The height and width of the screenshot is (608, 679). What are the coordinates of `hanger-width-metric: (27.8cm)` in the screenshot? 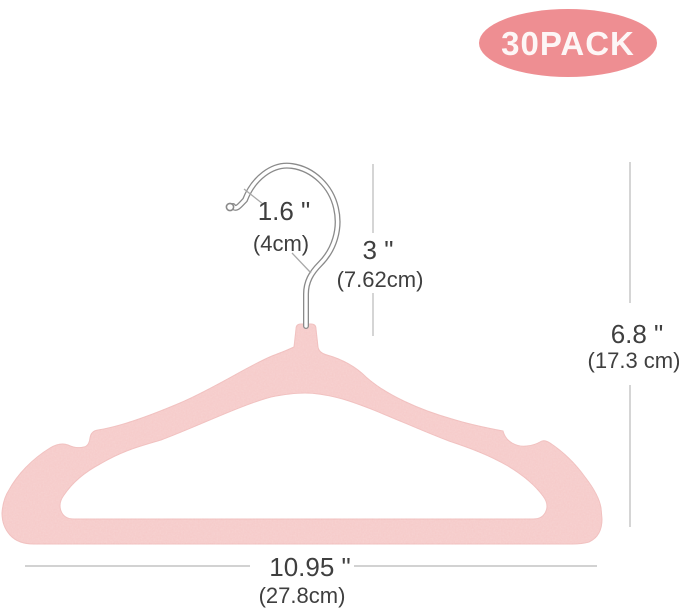 It's located at (302, 595).